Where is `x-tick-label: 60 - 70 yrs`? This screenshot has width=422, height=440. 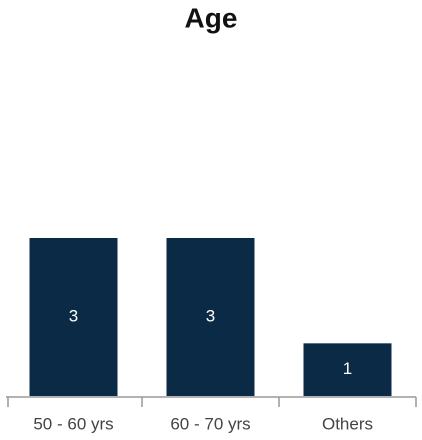 x-tick-label: 60 - 70 yrs is located at coordinates (210, 423).